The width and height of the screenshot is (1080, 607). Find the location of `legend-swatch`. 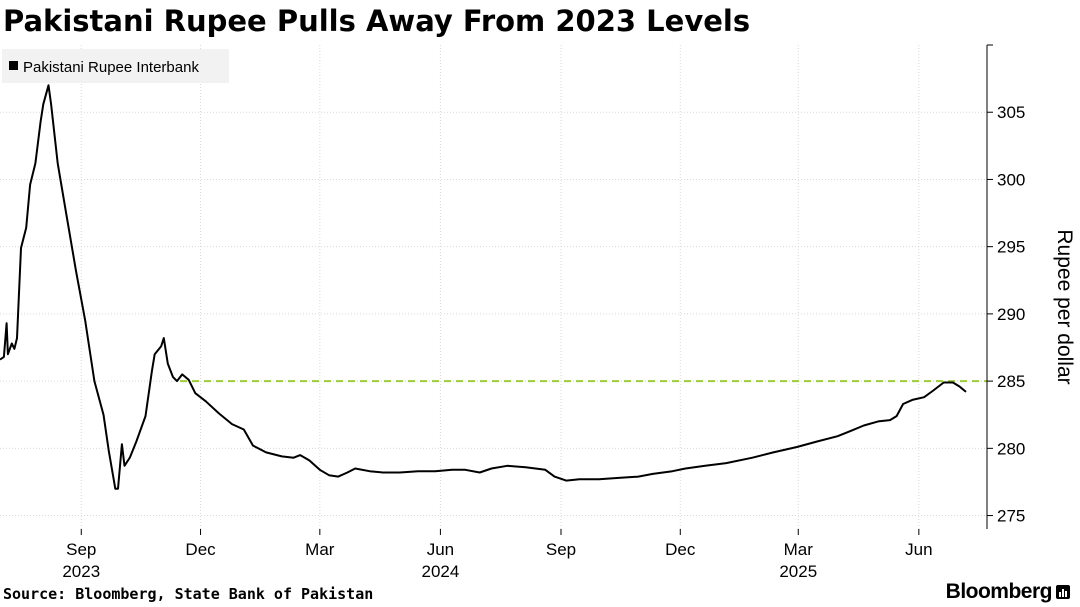

legend-swatch is located at coordinates (13, 65).